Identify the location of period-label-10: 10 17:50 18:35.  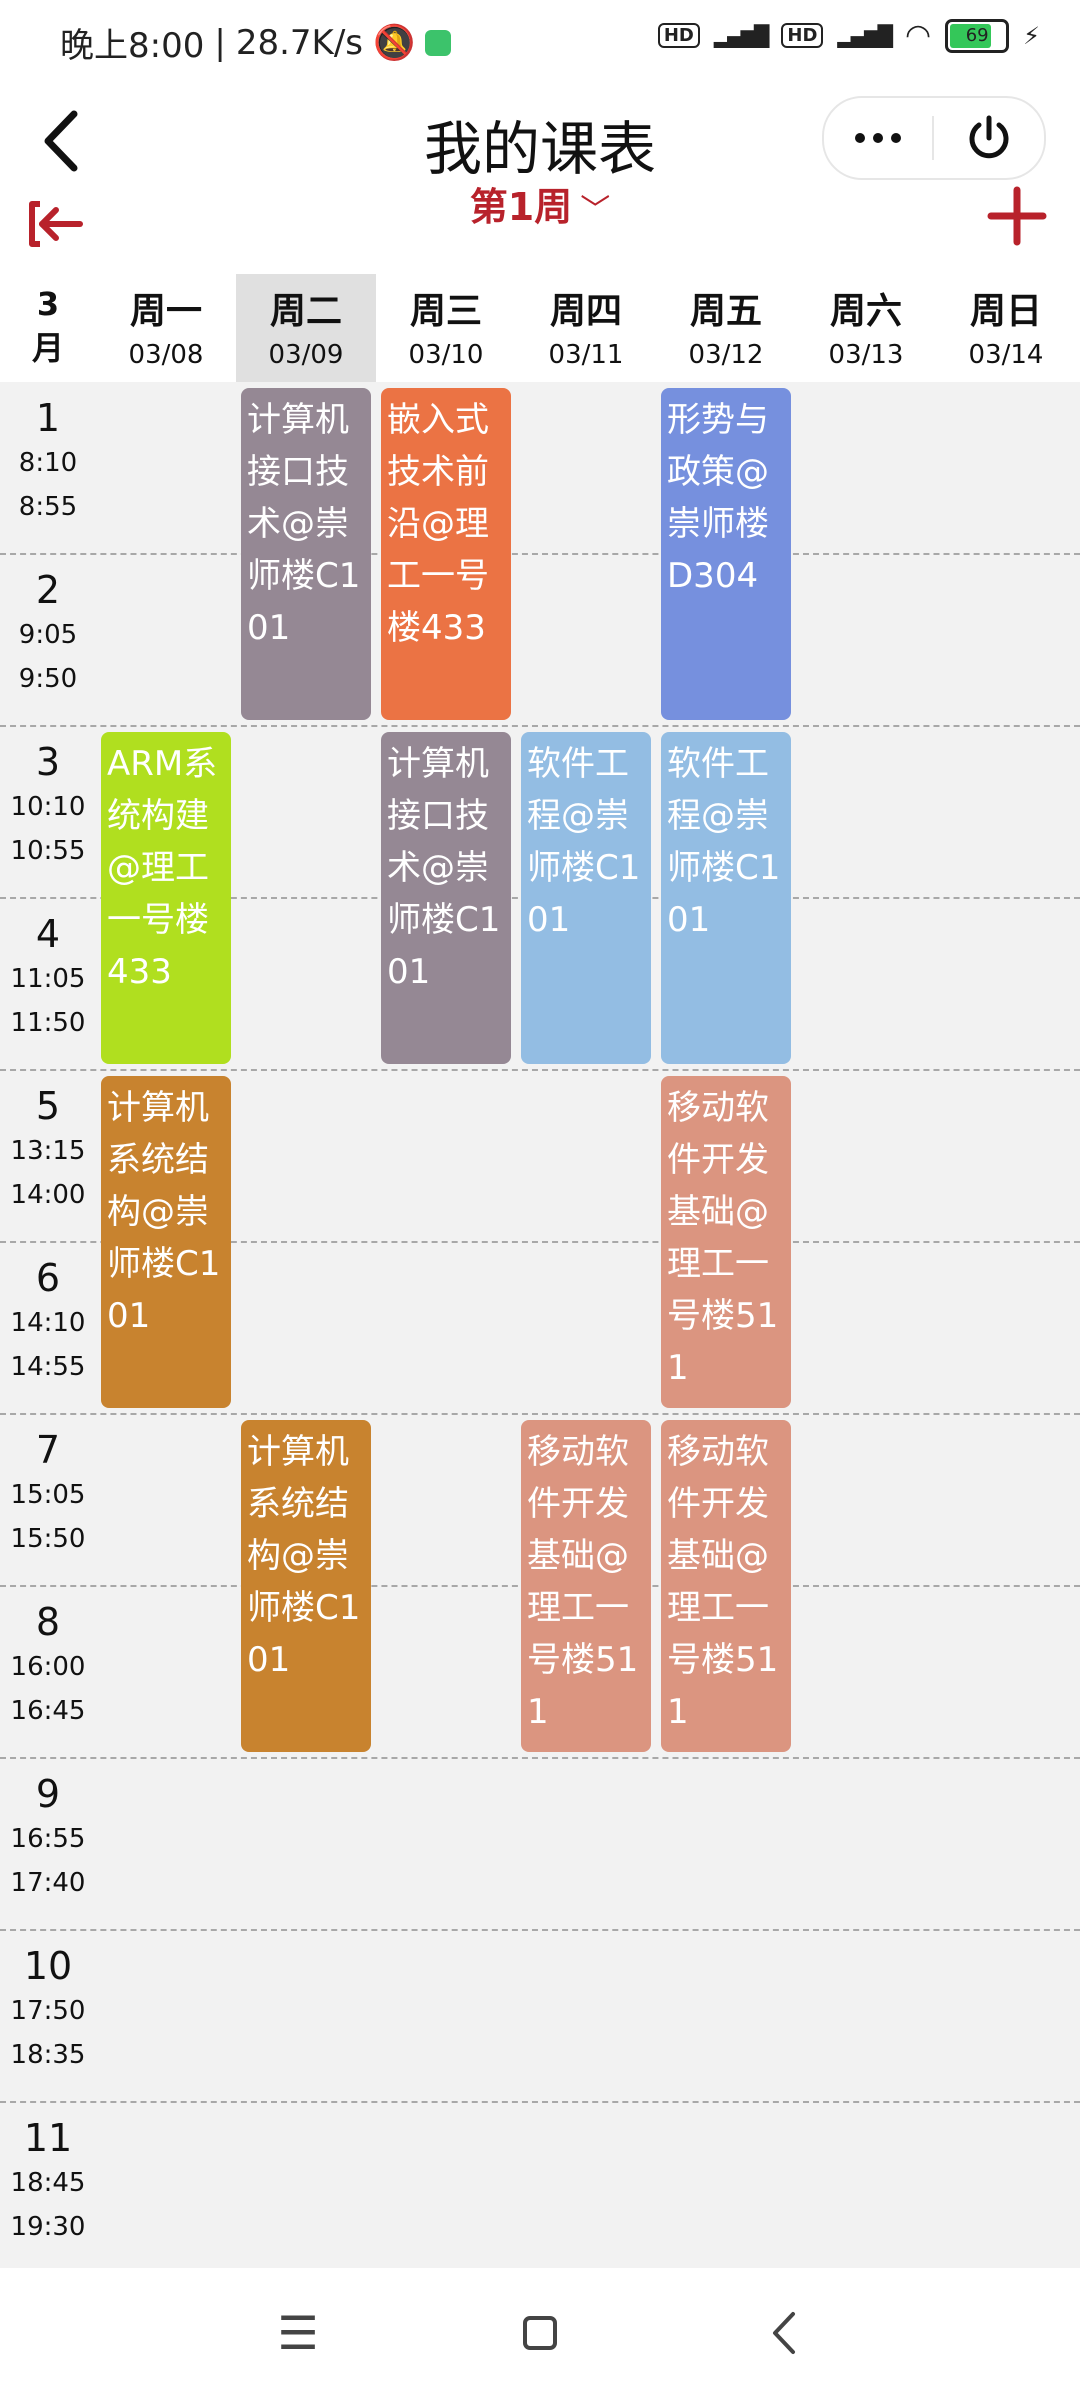
(48, 2016).